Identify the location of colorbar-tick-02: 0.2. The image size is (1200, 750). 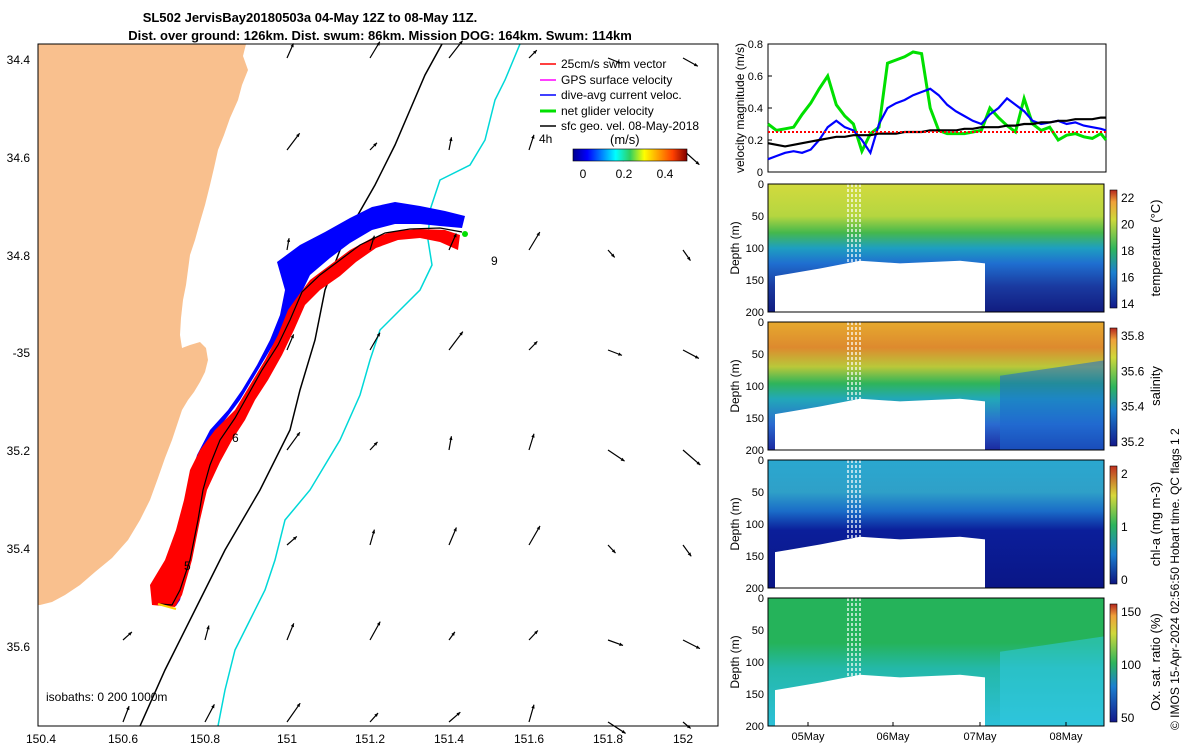
(624, 174).